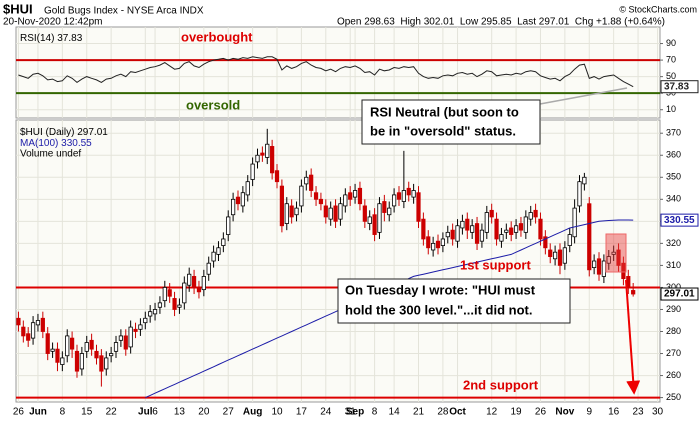  What do you see at coordinates (673, 243) in the screenshot?
I see `y-tick-label: 320` at bounding box center [673, 243].